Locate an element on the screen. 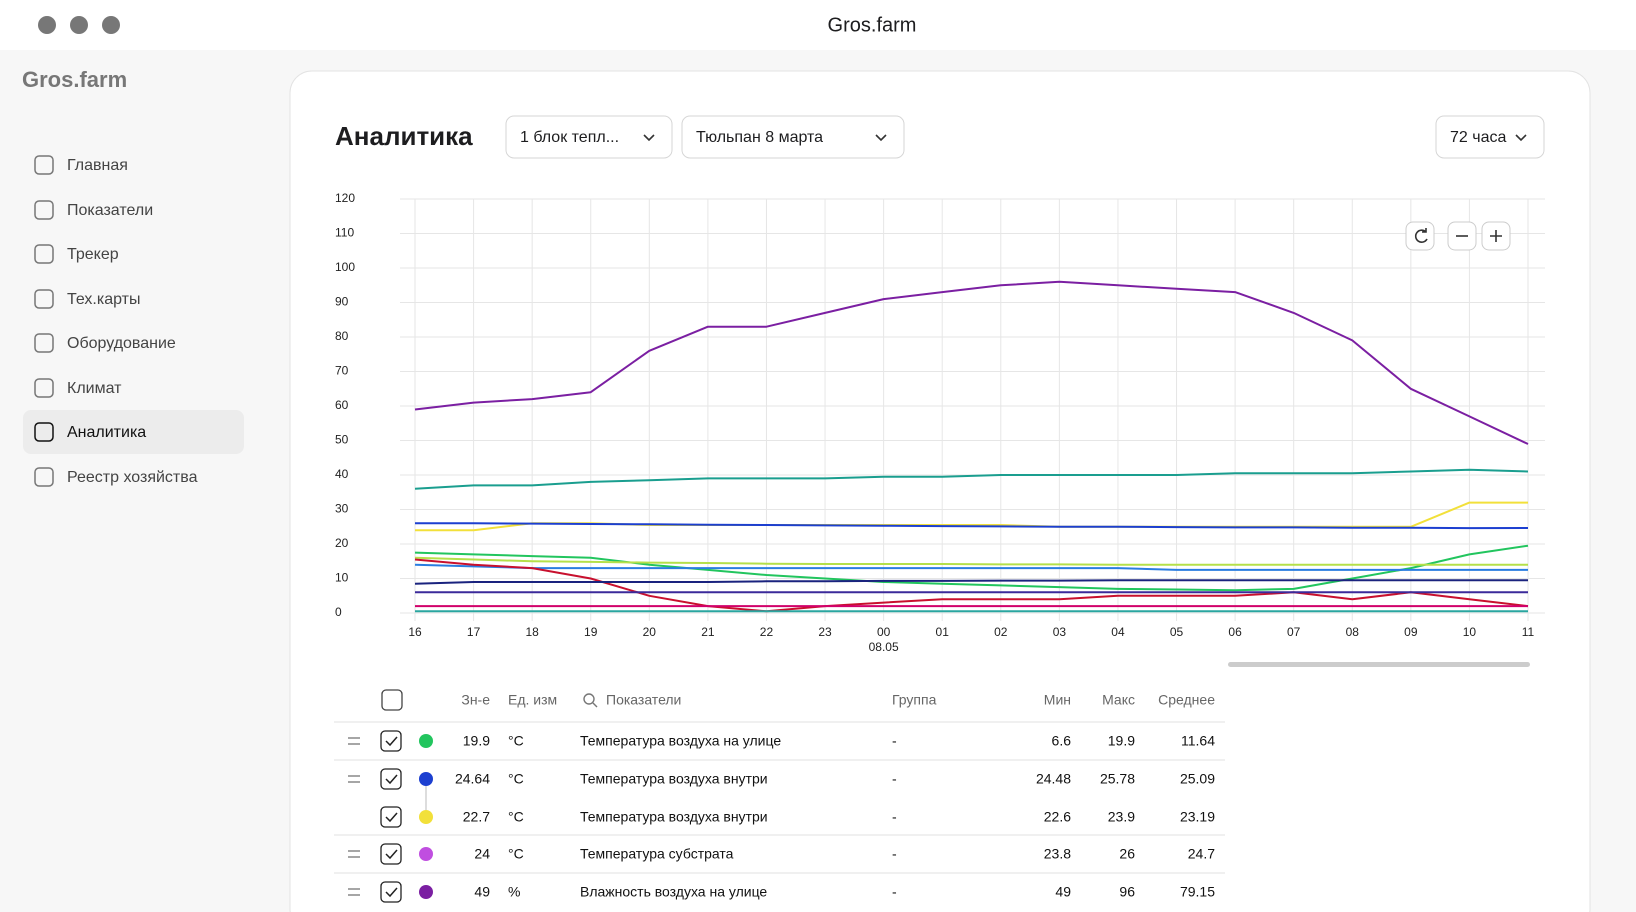 This screenshot has height=912, width=1636. cell-avg: 79.15 is located at coordinates (1197, 892).